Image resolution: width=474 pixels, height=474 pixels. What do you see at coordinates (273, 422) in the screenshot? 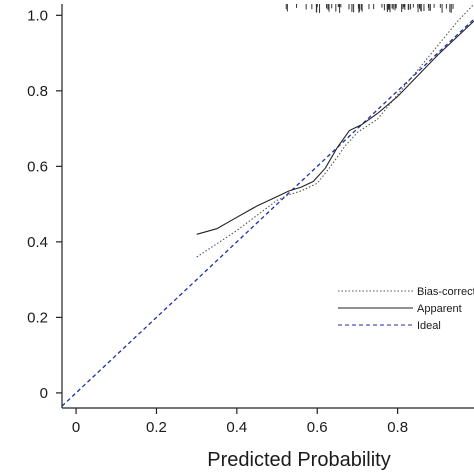
I see `x-axis: 00.20.40.60.81` at bounding box center [273, 422].